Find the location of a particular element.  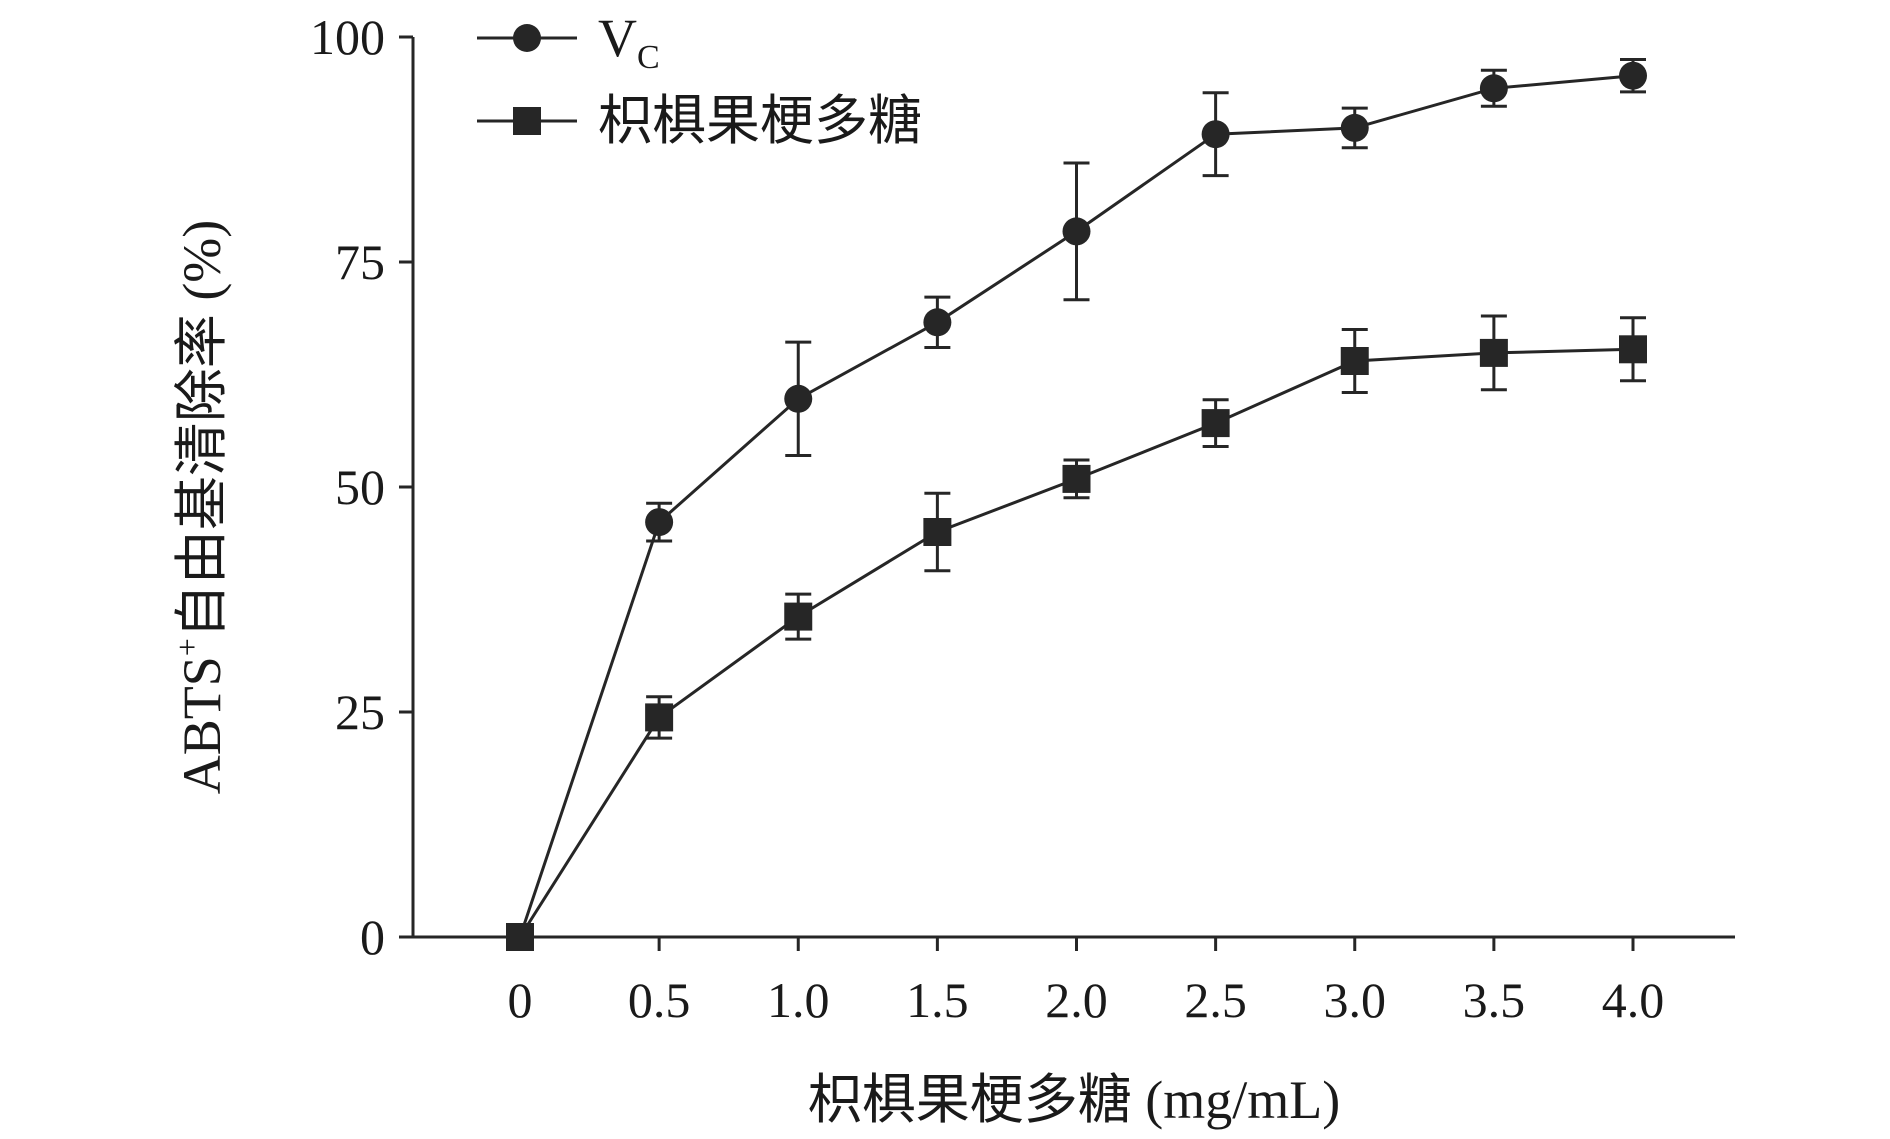

legend-circle-marker-icon is located at coordinates (527, 38).